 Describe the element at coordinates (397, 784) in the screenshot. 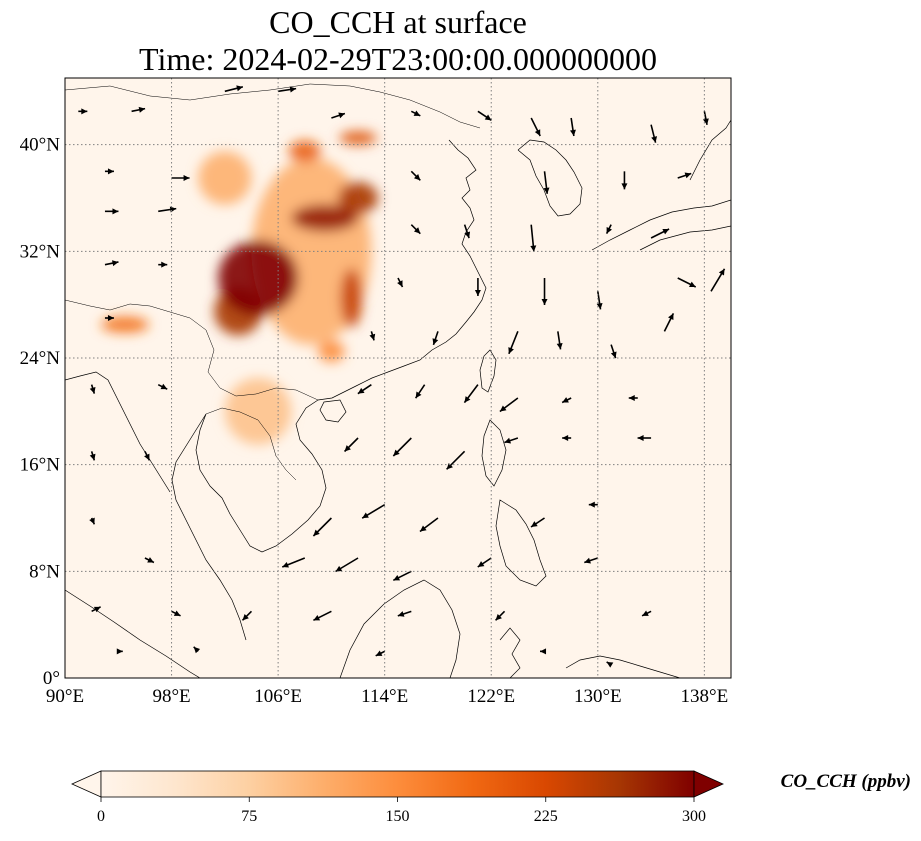

I see `colorbar-body` at that location.